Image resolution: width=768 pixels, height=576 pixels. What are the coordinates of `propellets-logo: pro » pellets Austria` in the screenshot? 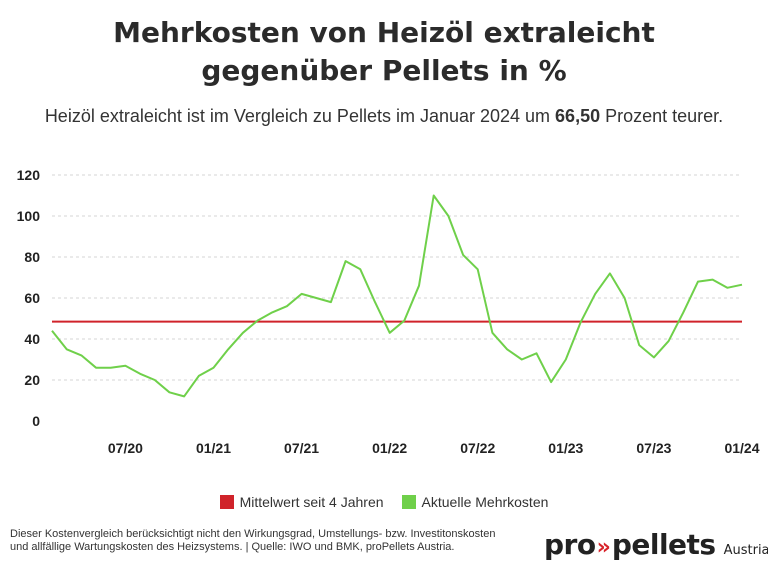 It's located at (656, 544).